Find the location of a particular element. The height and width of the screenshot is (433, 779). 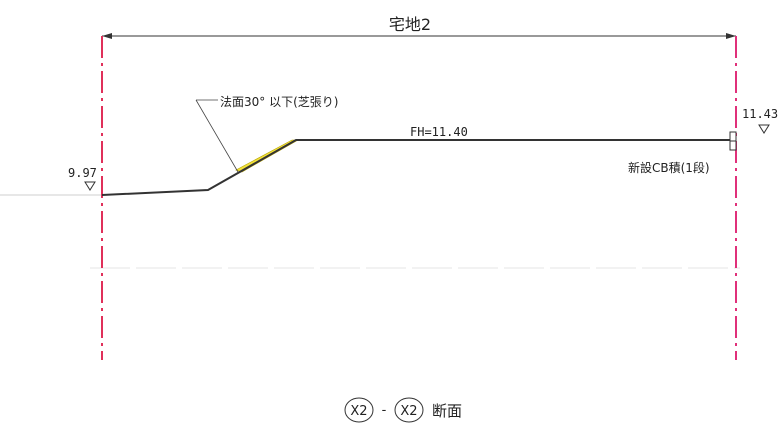

section-mark-1: X2 is located at coordinates (358, 411).